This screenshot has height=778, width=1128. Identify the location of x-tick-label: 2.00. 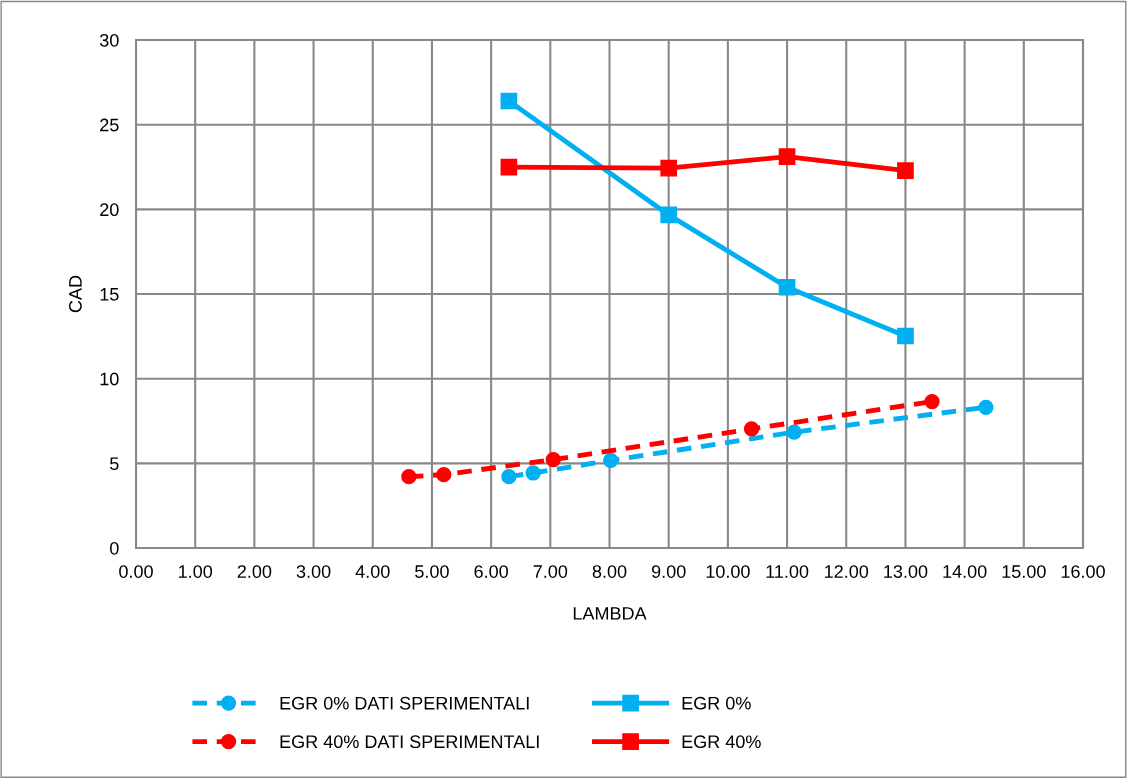
(254, 571).